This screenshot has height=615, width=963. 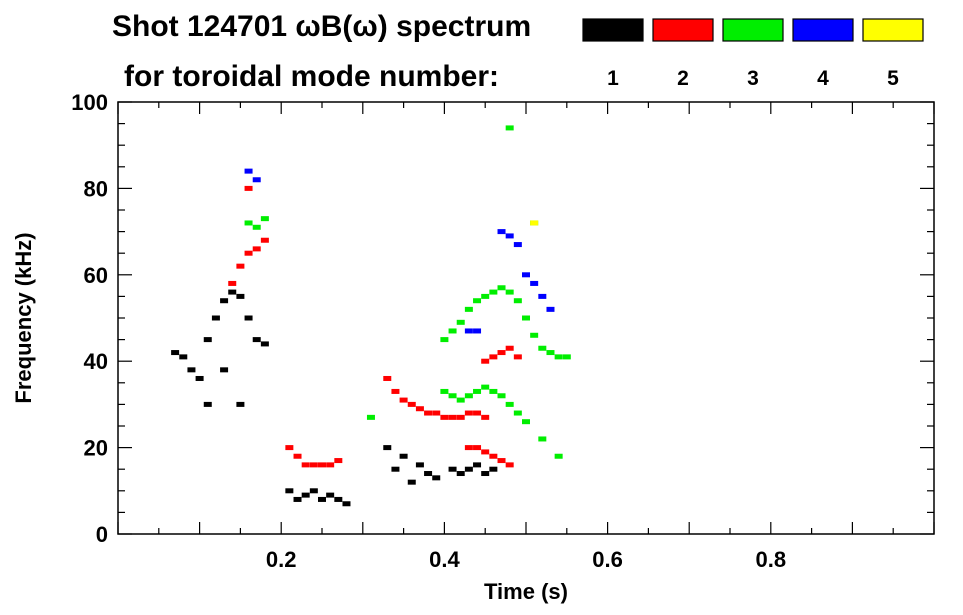 What do you see at coordinates (321, 26) in the screenshot?
I see `chart-title-line1: Shot 124701 ωB(ω) spectrum` at bounding box center [321, 26].